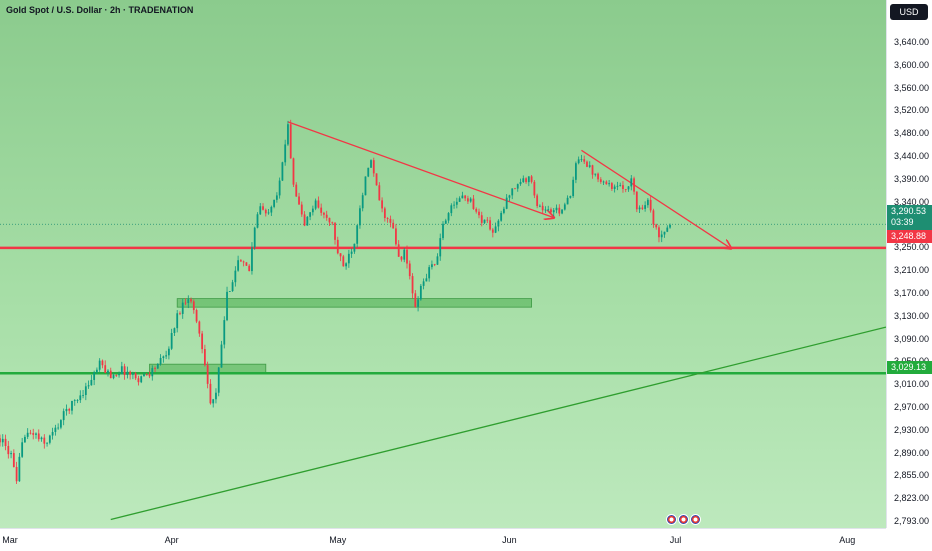 This screenshot has width=932, height=551. What do you see at coordinates (911, 384) in the screenshot?
I see `price-tick-label: 3,010.00` at bounding box center [911, 384].